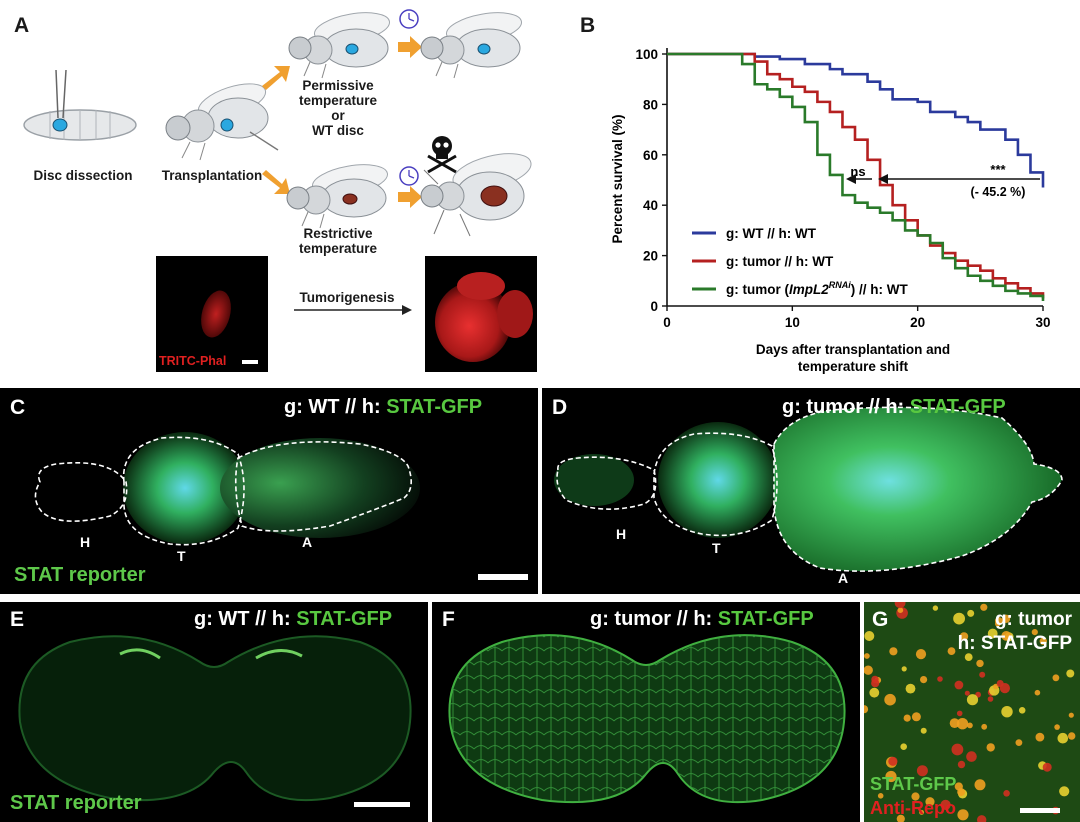  I want to click on y-tick-label: 40, so click(650, 205).